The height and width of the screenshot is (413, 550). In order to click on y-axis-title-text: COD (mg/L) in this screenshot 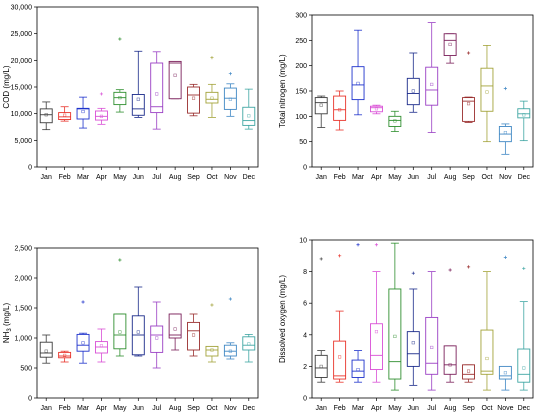, I will do `click(6, 86)`.